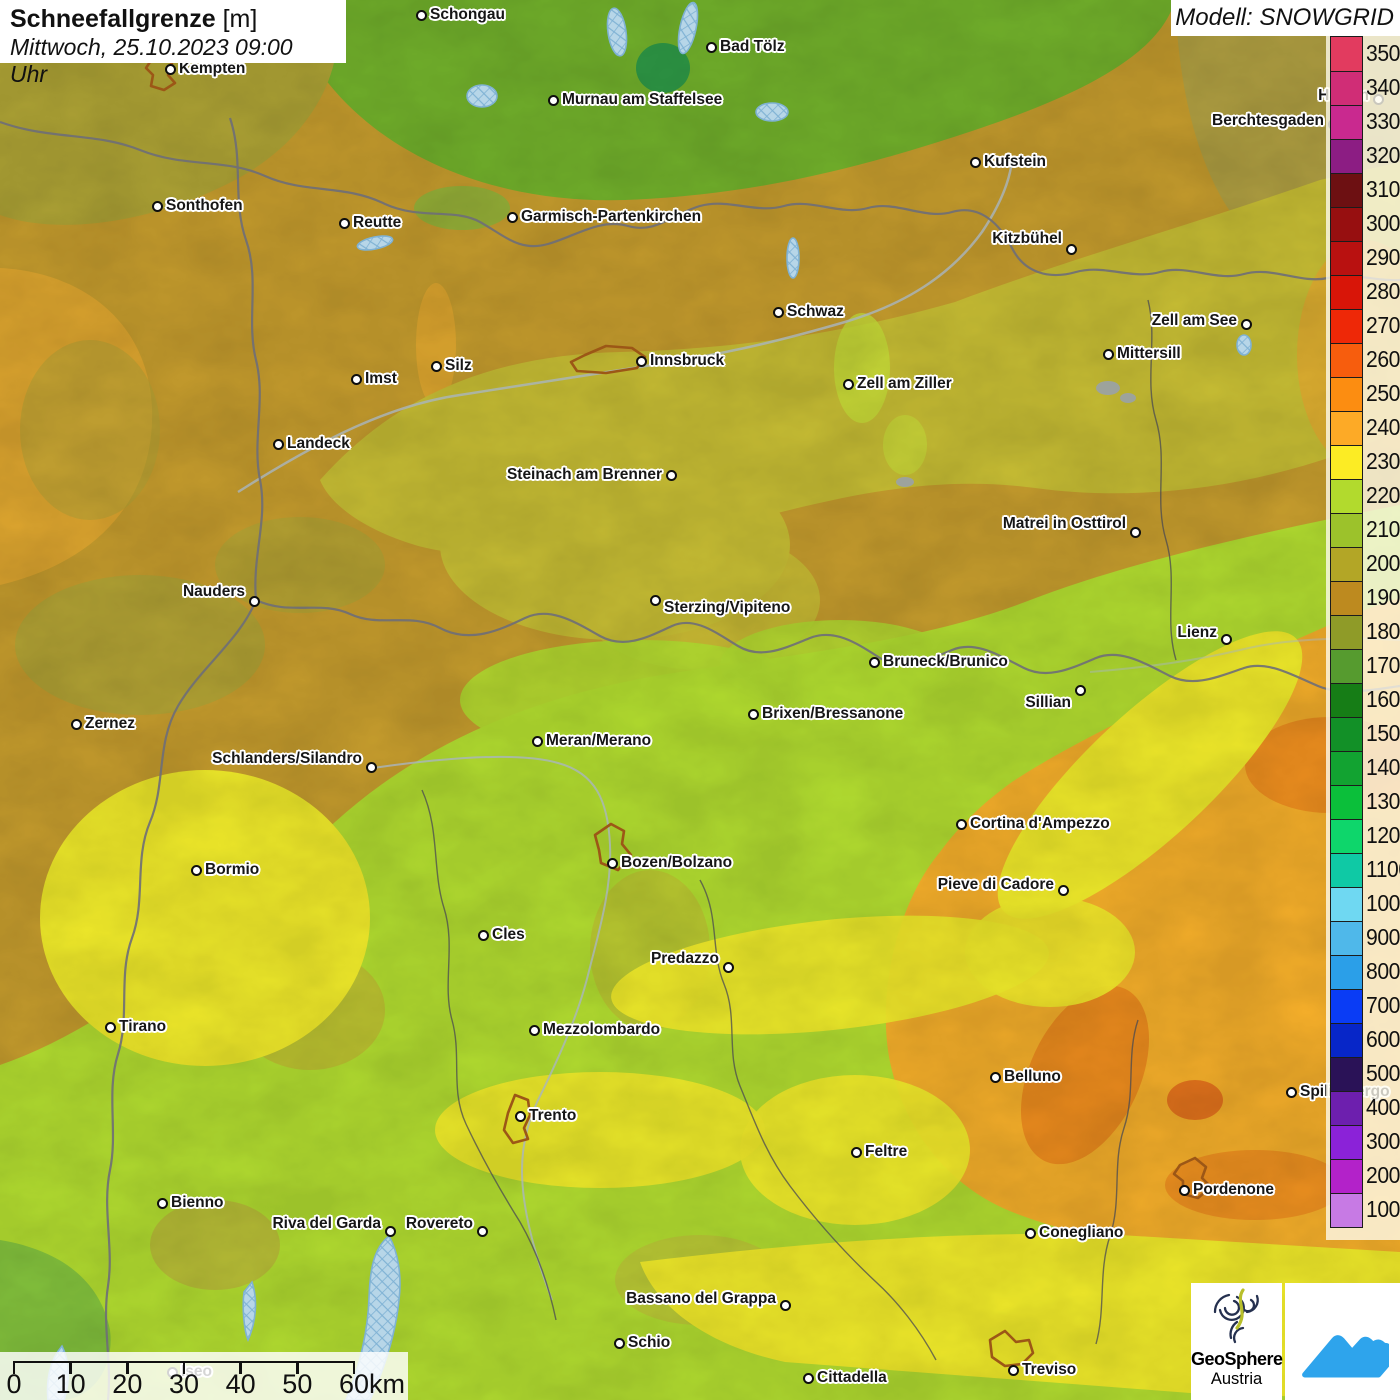 The height and width of the screenshot is (1400, 1400). What do you see at coordinates (458, 365) in the screenshot?
I see `city-label: Silz` at bounding box center [458, 365].